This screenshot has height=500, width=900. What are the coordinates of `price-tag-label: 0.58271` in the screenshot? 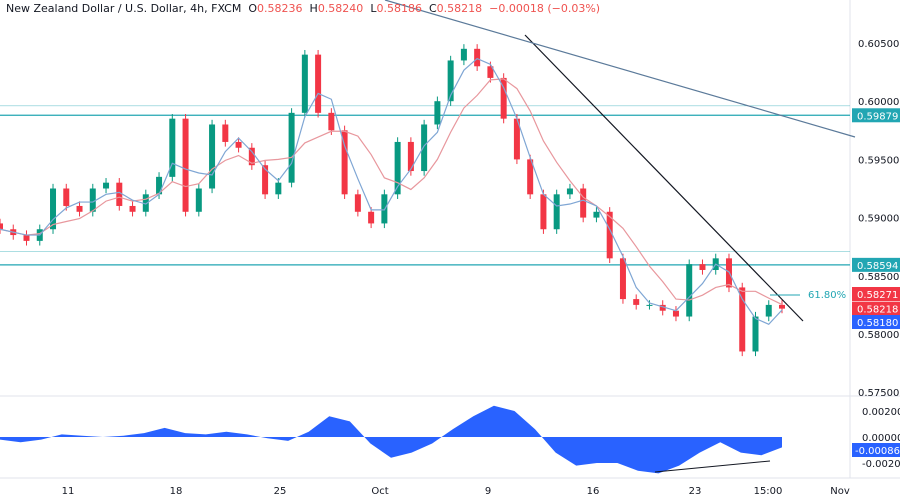 It's located at (877, 295).